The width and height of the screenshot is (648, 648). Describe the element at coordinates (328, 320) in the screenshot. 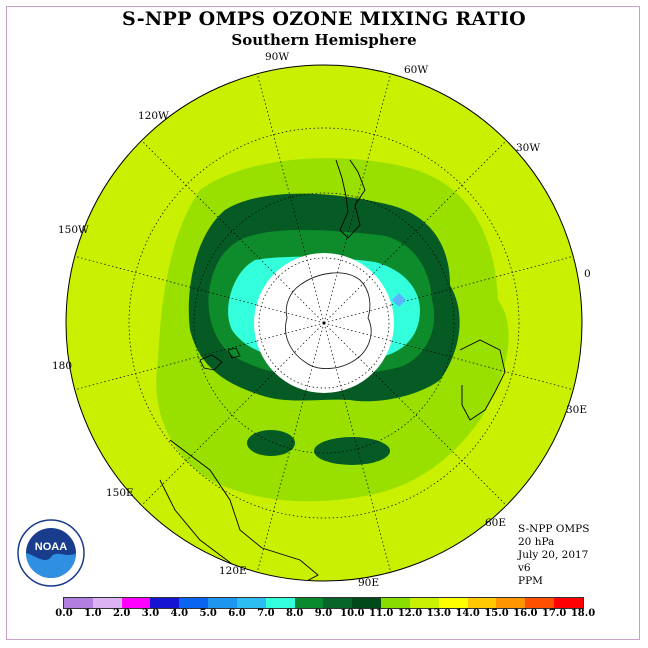

I see `antarctica-outline` at that location.